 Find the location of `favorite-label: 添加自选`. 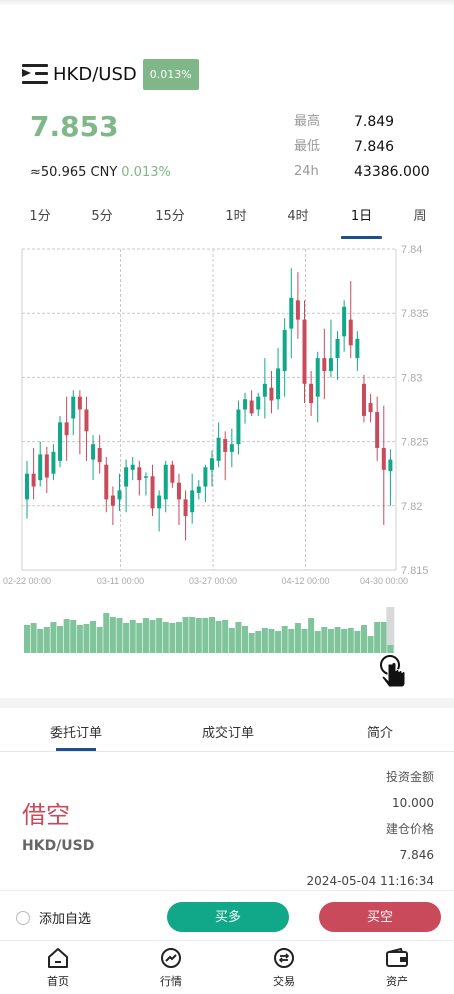

favorite-label: 添加自选 is located at coordinates (65, 919).